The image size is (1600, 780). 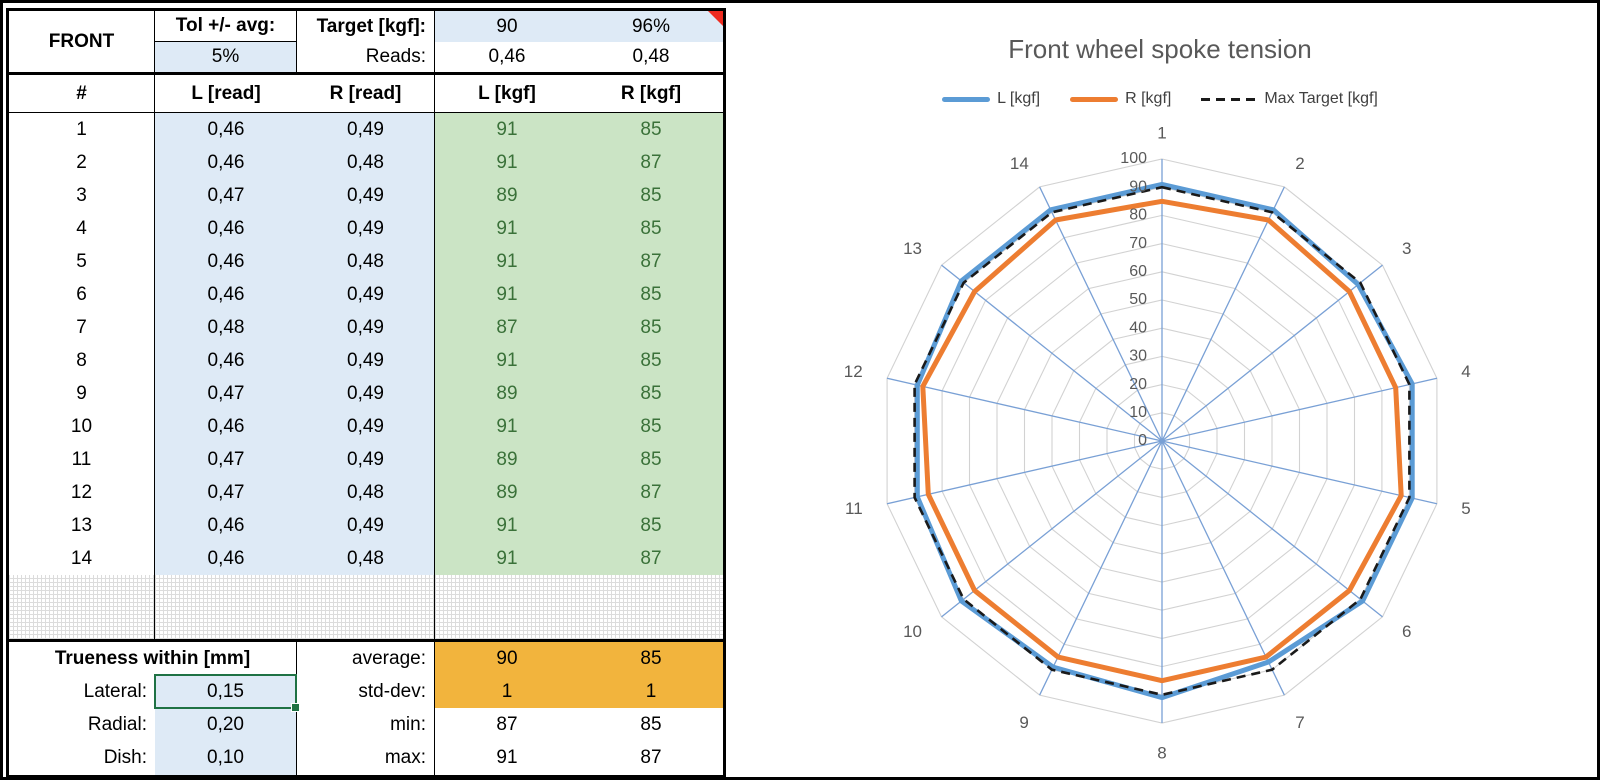 I want to click on average-r-cell: 85, so click(x=651, y=658).